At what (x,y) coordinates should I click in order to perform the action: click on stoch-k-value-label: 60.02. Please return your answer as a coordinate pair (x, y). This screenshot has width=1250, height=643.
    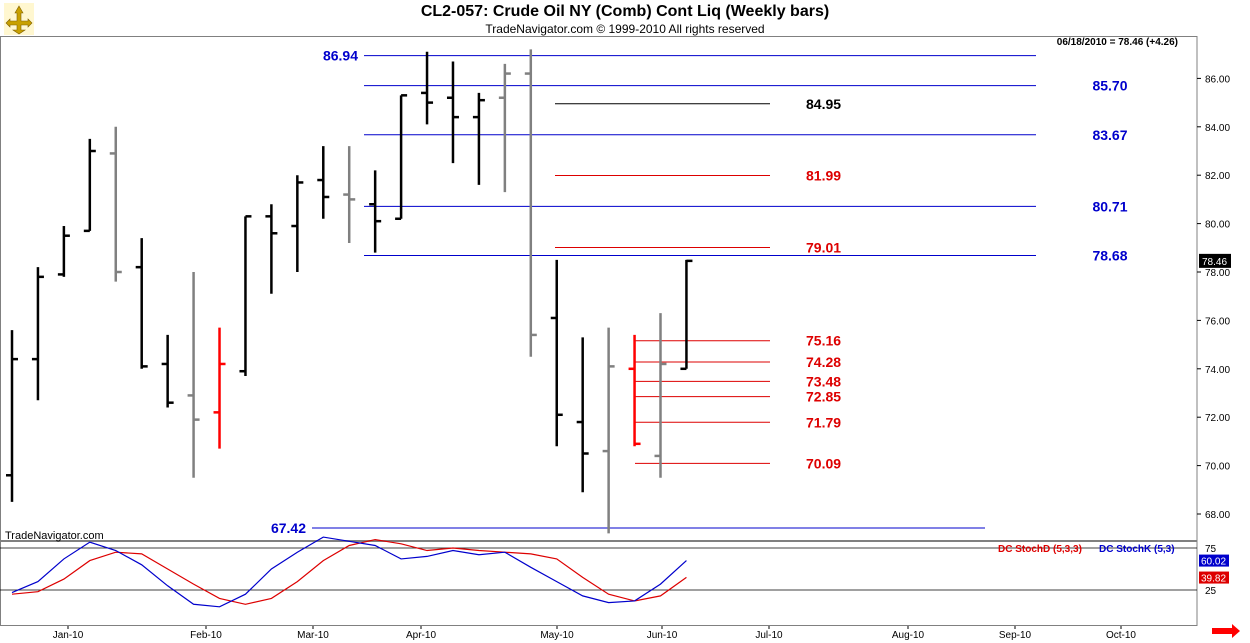
    Looking at the image, I should click on (1213, 562).